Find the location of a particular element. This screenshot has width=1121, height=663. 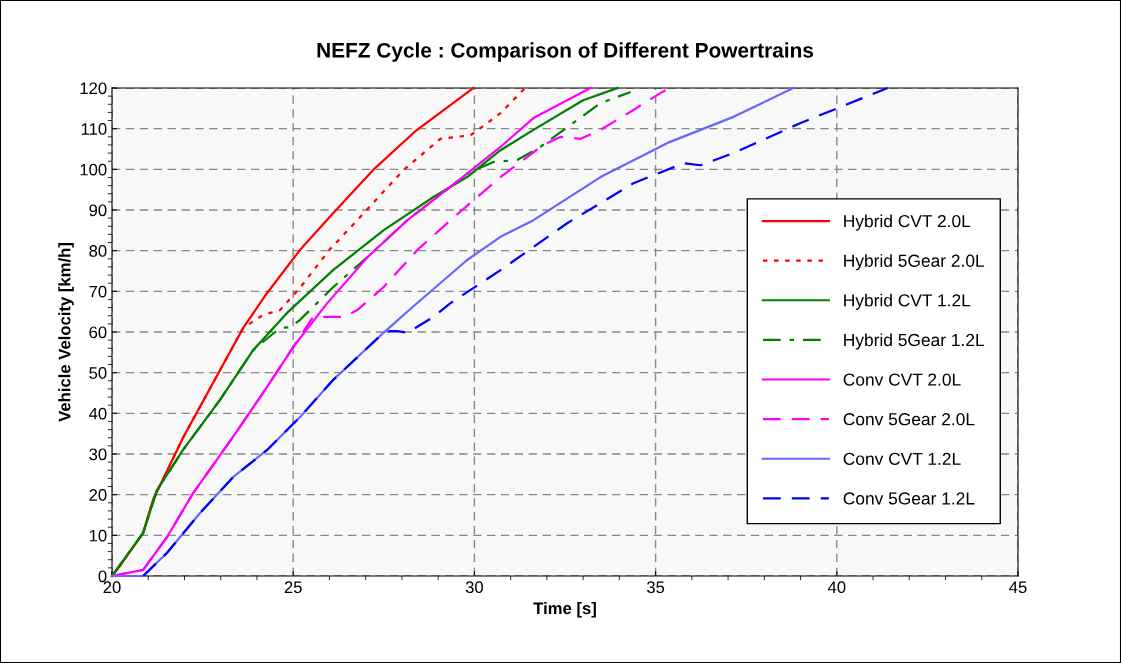

y-tick-label: 0 is located at coordinates (102, 576).